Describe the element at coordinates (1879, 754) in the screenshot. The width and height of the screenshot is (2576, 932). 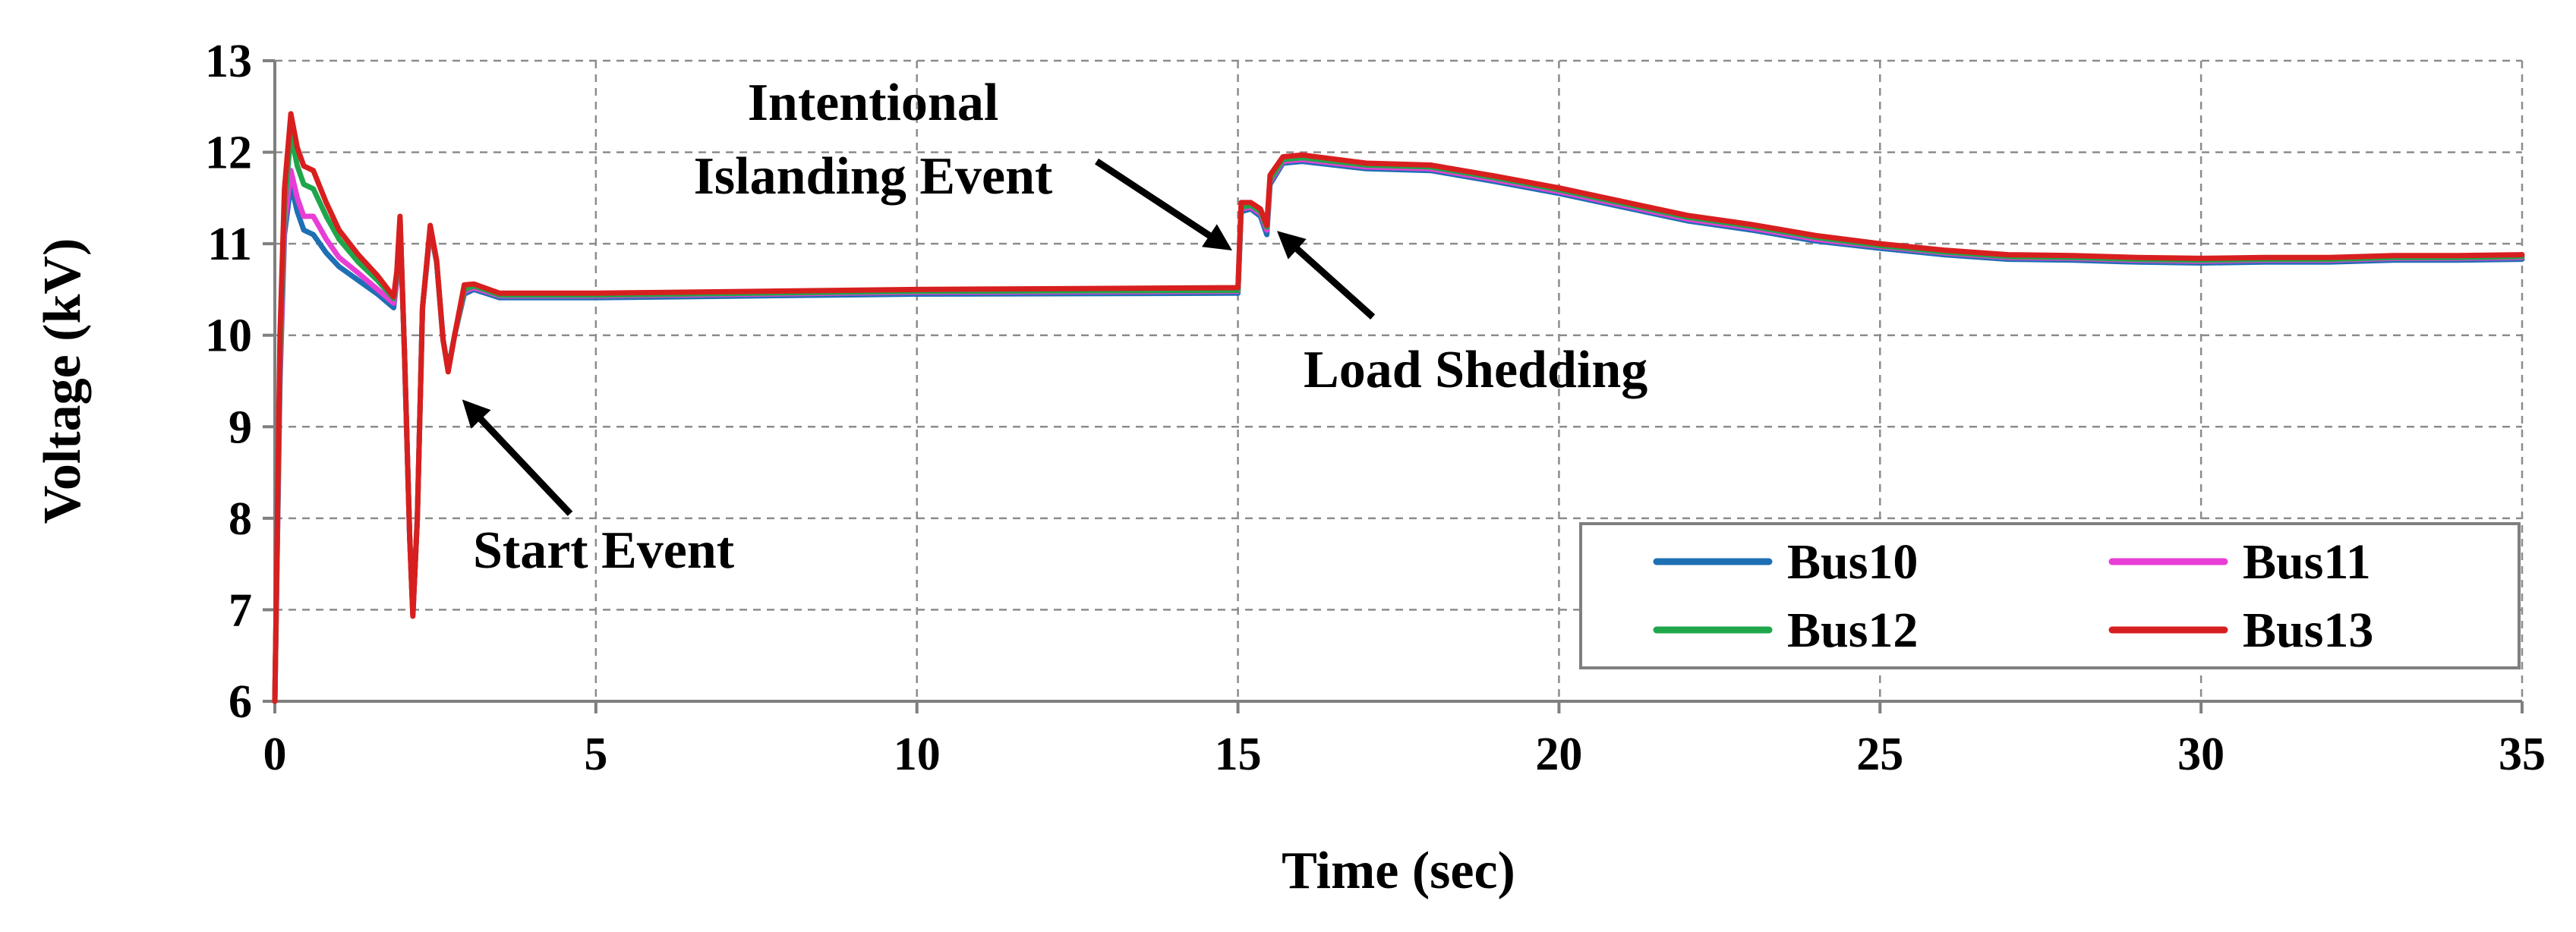
I see `x-tick-label: 25` at that location.